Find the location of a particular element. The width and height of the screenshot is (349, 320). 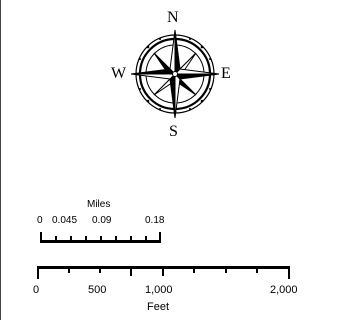

compass-west-label: W is located at coordinates (119, 73).